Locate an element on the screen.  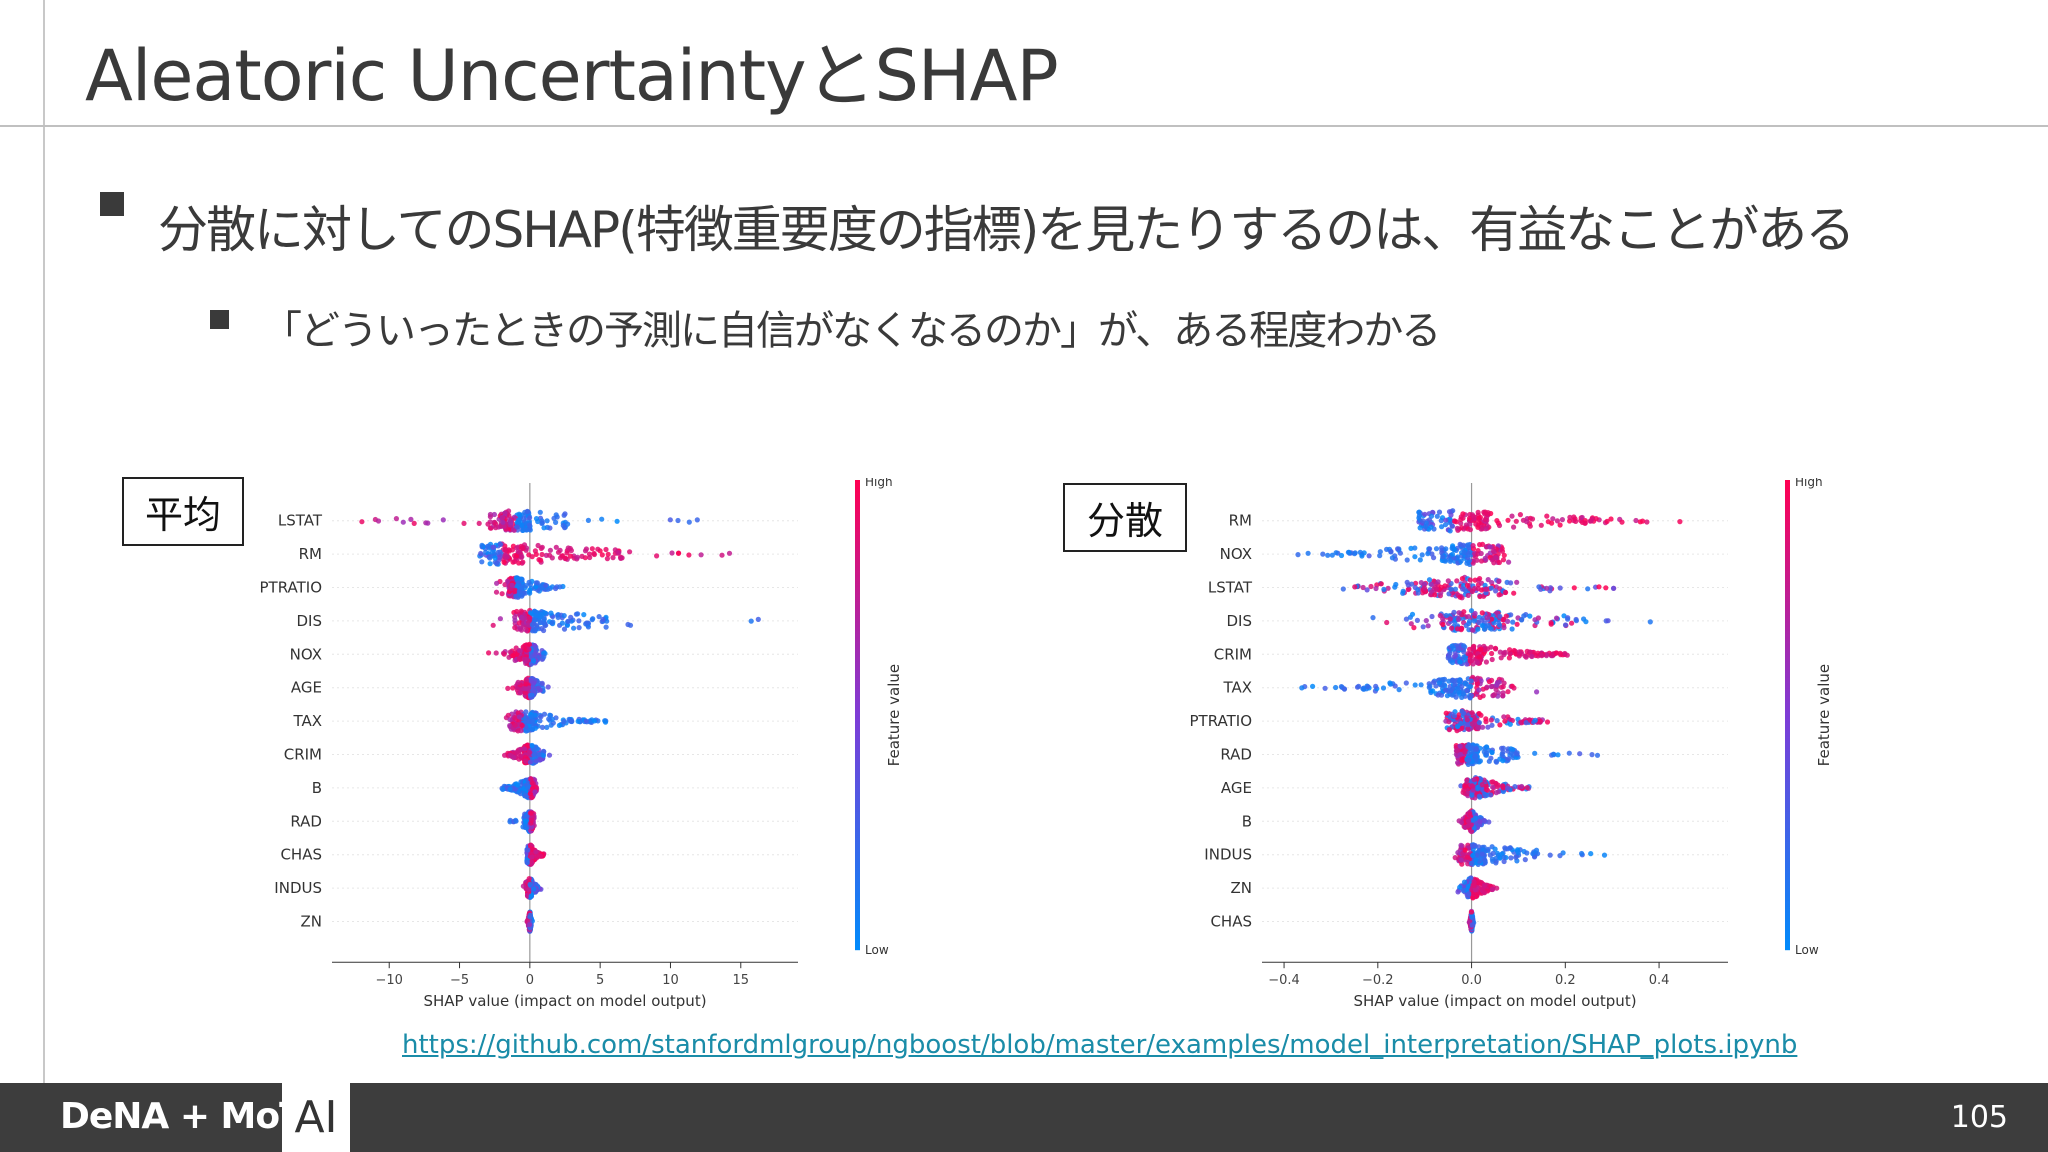
beeswarm-lstat is located at coordinates (529, 520).